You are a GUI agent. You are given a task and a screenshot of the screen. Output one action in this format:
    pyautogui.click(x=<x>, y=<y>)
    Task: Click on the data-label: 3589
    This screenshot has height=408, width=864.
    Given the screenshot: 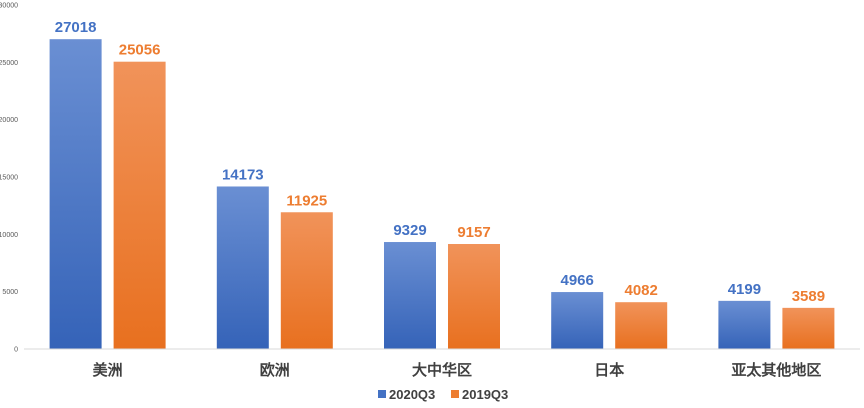 What is the action you would take?
    pyautogui.click(x=808, y=296)
    